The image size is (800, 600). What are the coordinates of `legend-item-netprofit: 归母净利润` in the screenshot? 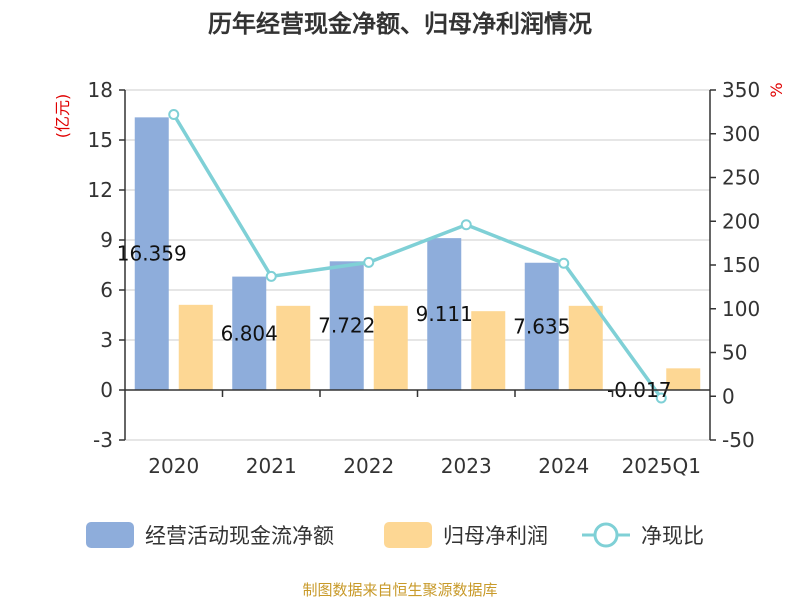 It's located at (466, 535).